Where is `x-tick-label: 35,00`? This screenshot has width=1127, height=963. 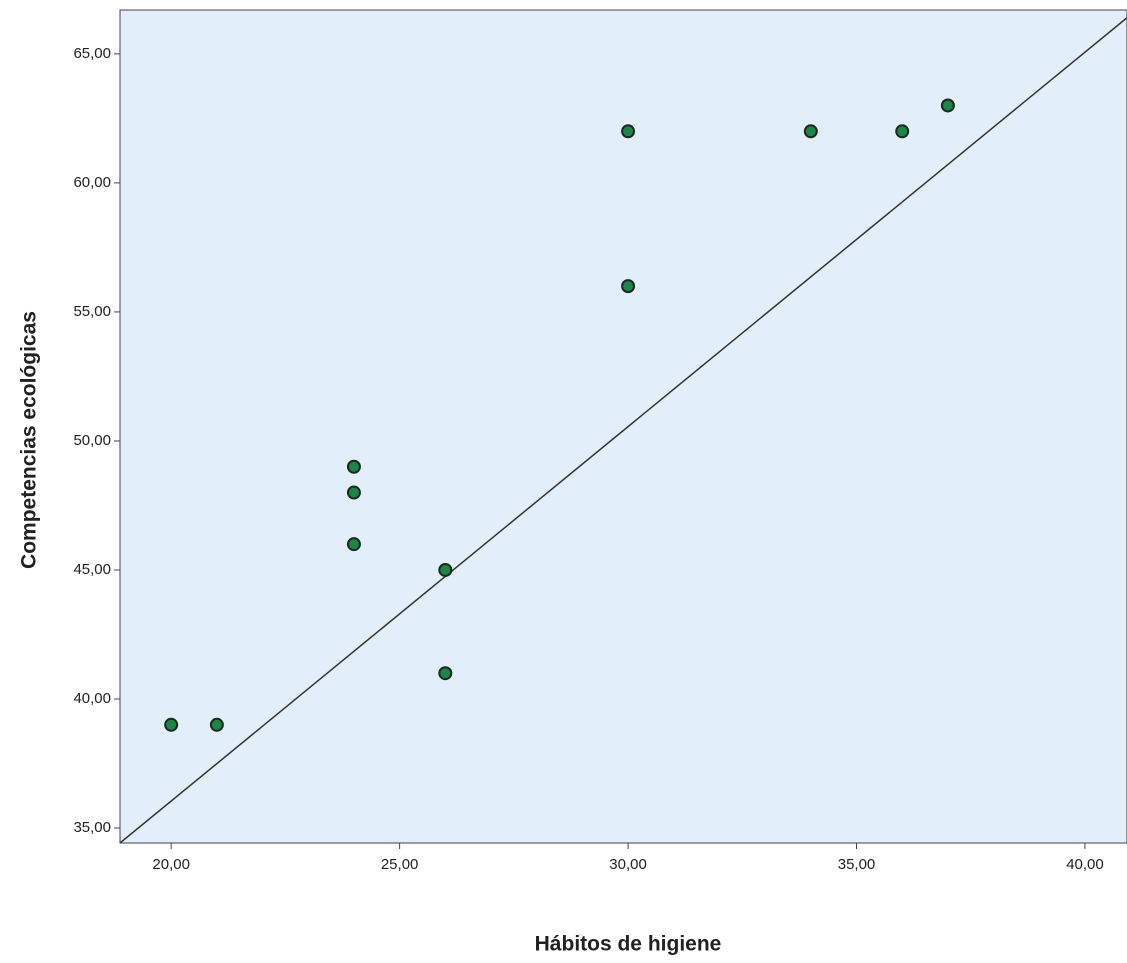 x-tick-label: 35,00 is located at coordinates (857, 864).